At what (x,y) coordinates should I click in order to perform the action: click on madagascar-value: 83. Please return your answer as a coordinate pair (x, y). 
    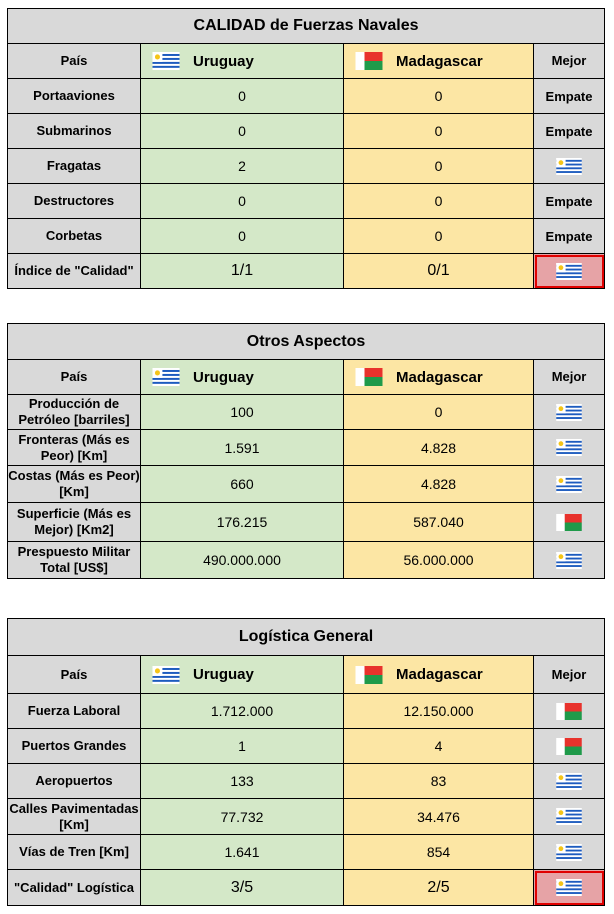
    Looking at the image, I should click on (438, 781).